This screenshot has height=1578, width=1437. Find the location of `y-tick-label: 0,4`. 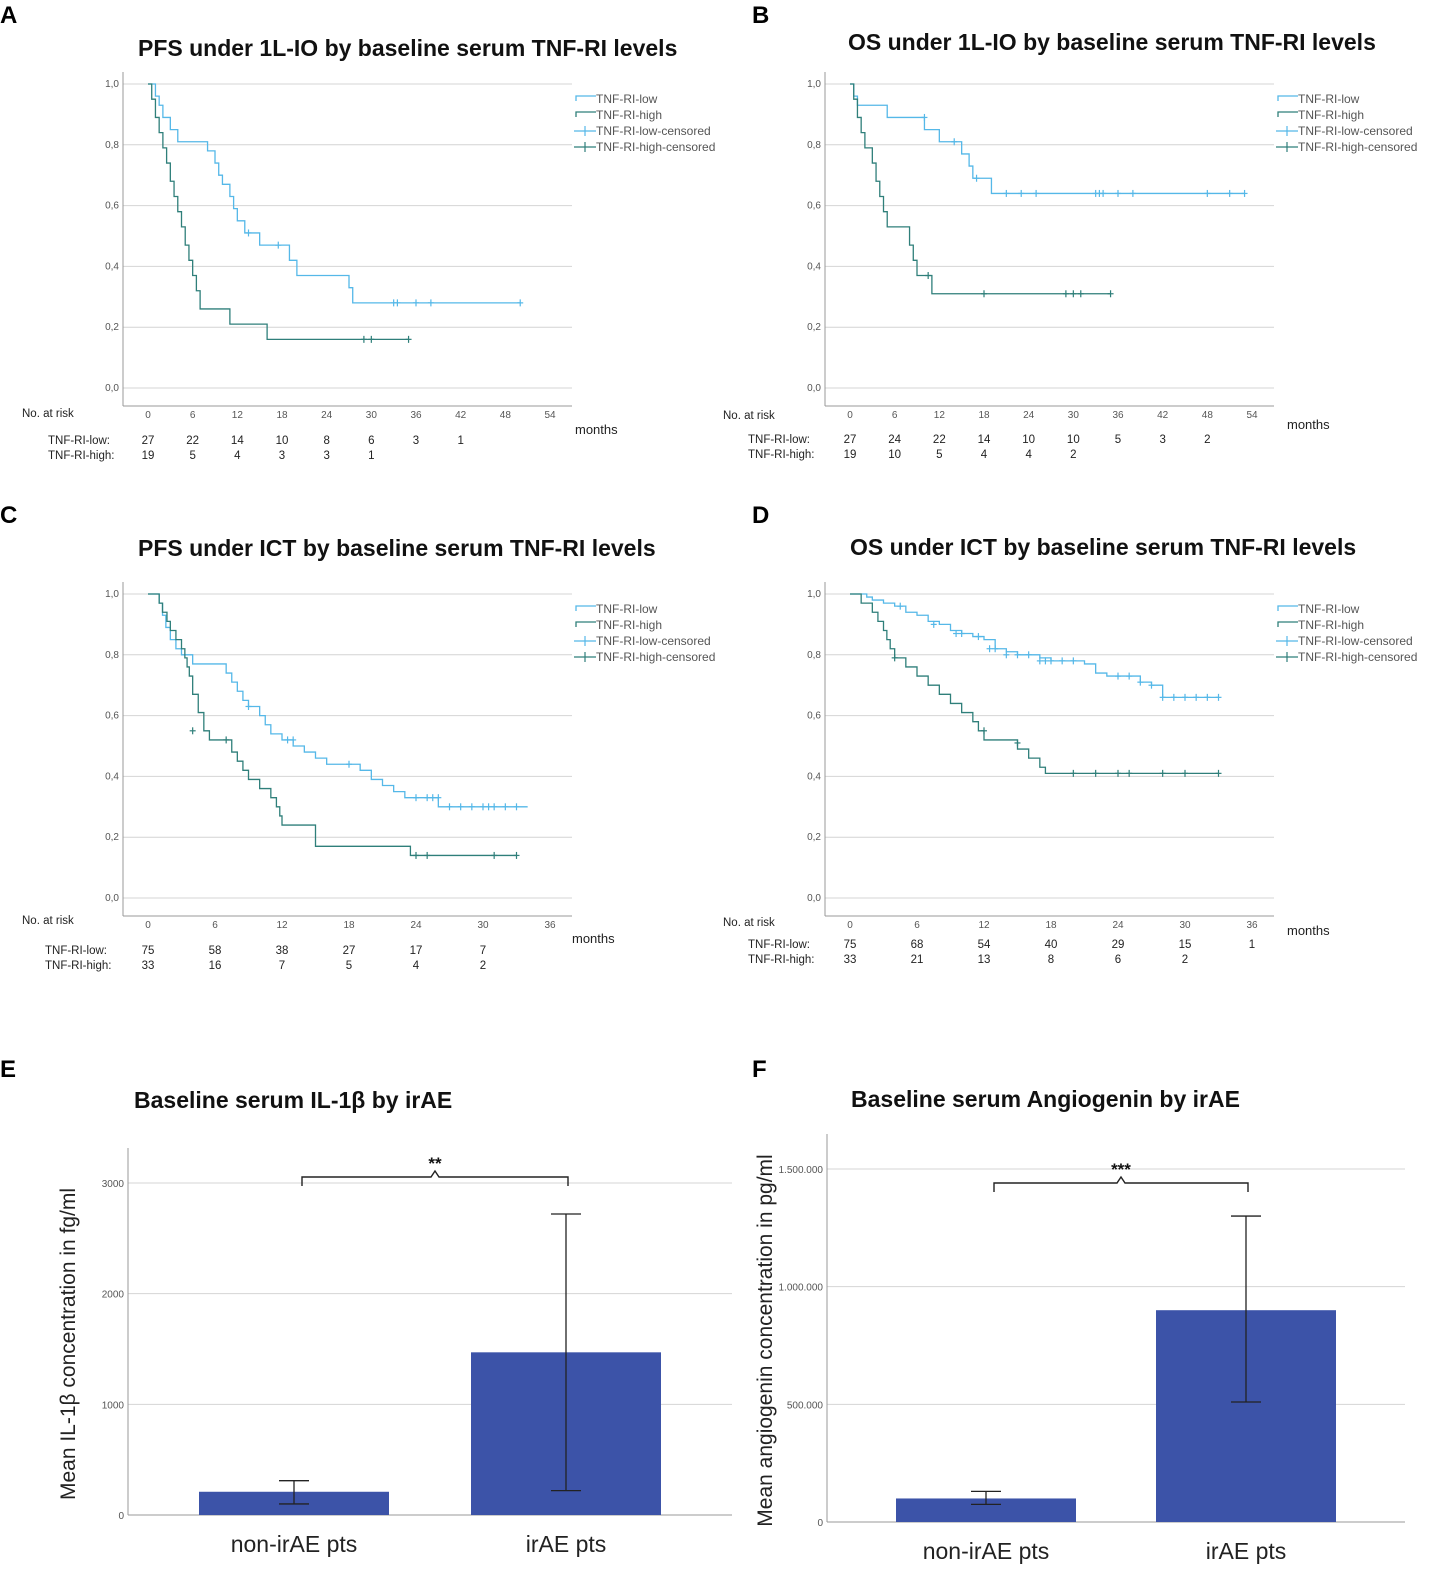

y-tick-label: 0,4 is located at coordinates (814, 776).